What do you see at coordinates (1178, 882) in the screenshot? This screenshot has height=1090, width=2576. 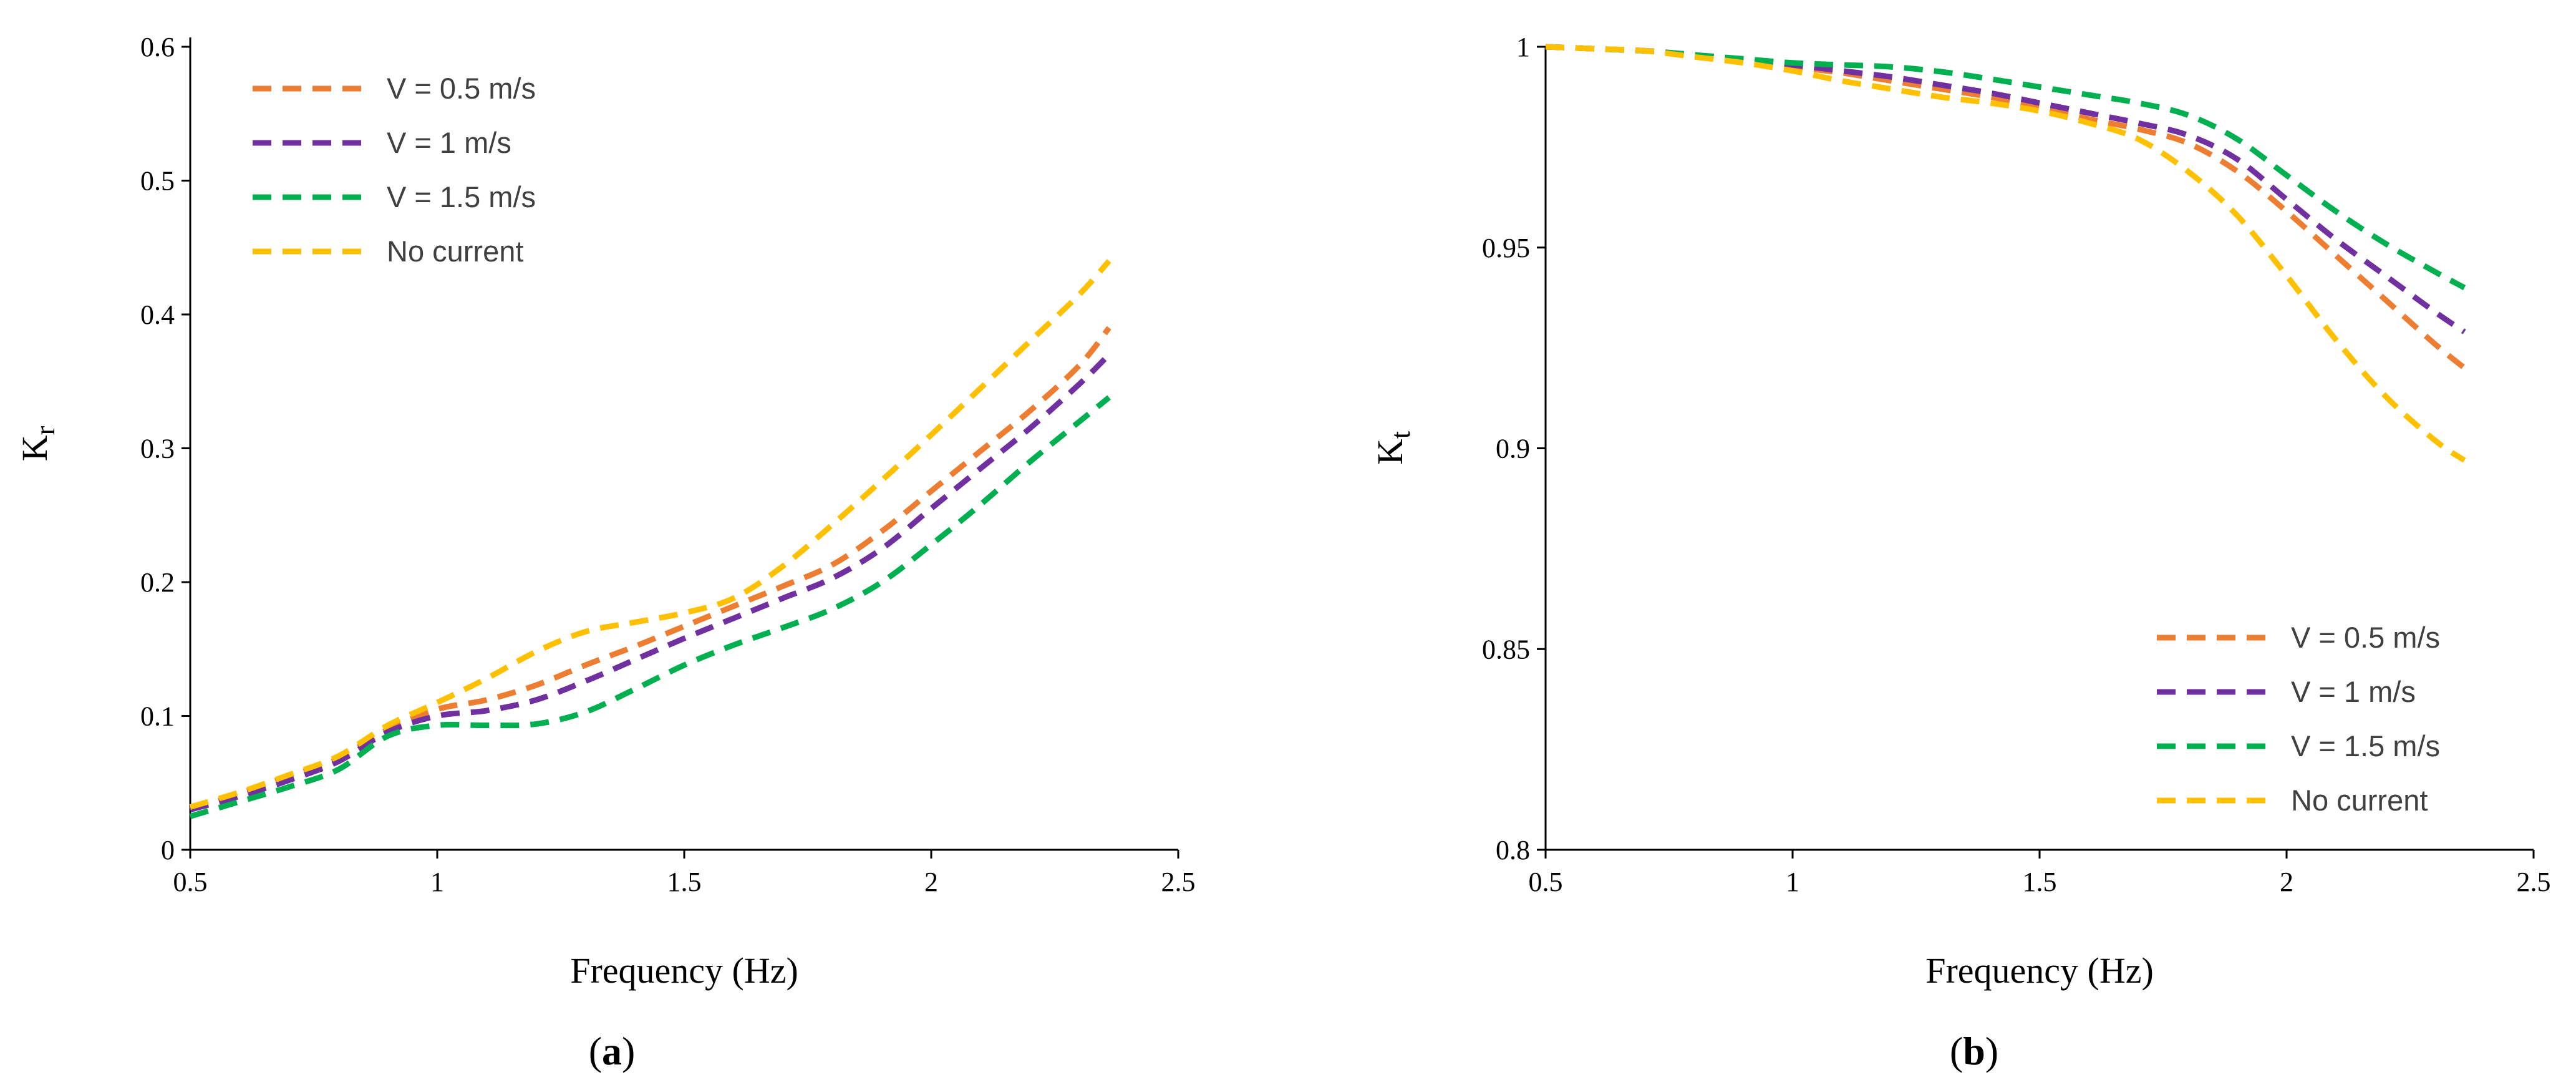 I see `panel-a-x-tick-label: 2.5` at bounding box center [1178, 882].